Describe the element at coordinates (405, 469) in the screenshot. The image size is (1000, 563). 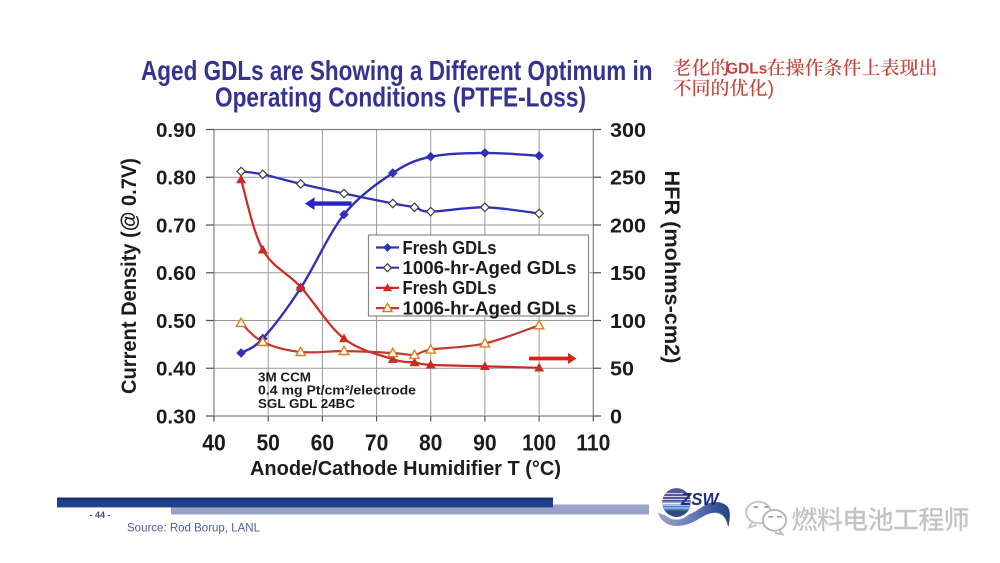
I see `svg-text:Anode/Cathode Humidifier T (°C: Anode/Cathode Humidifier T (°C)` at that location.